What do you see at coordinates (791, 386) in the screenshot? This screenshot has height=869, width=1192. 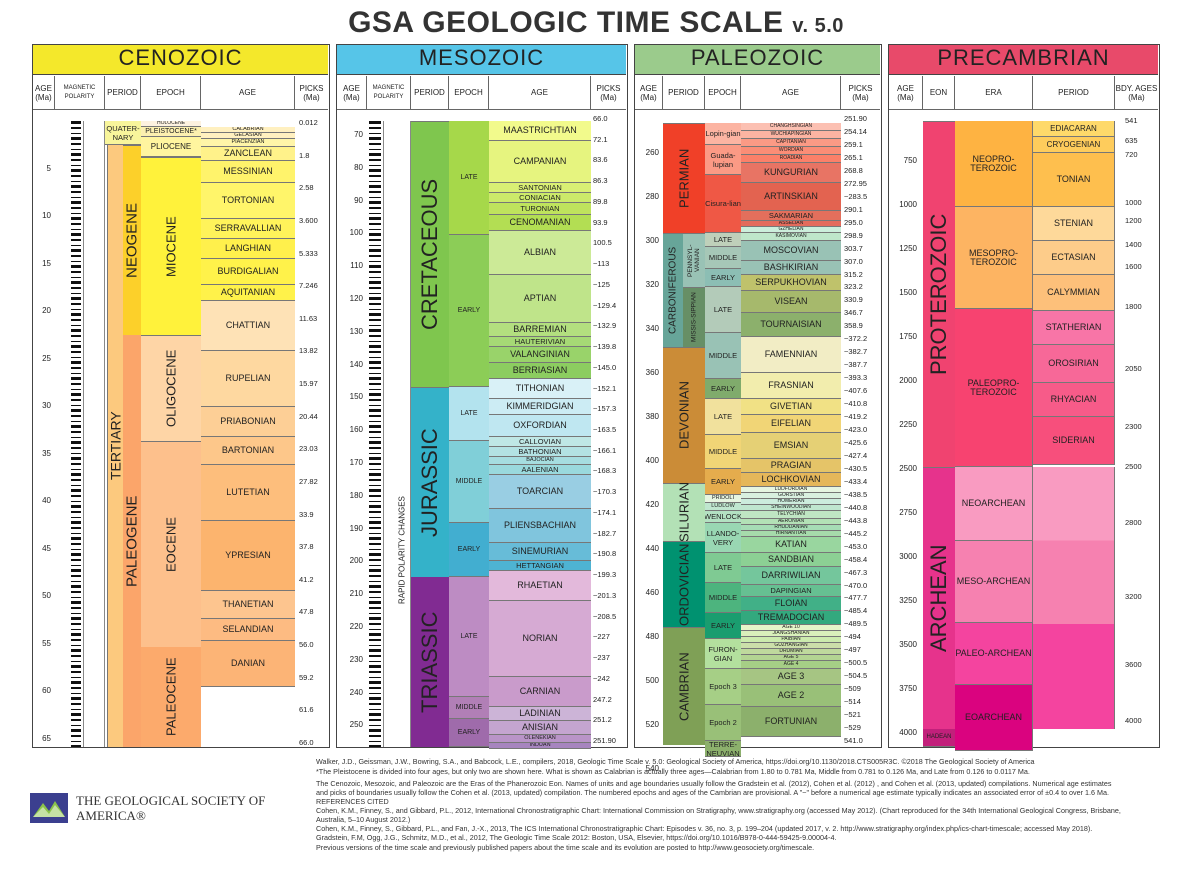 I see `age-cell-17: FRASNIAN` at bounding box center [791, 386].